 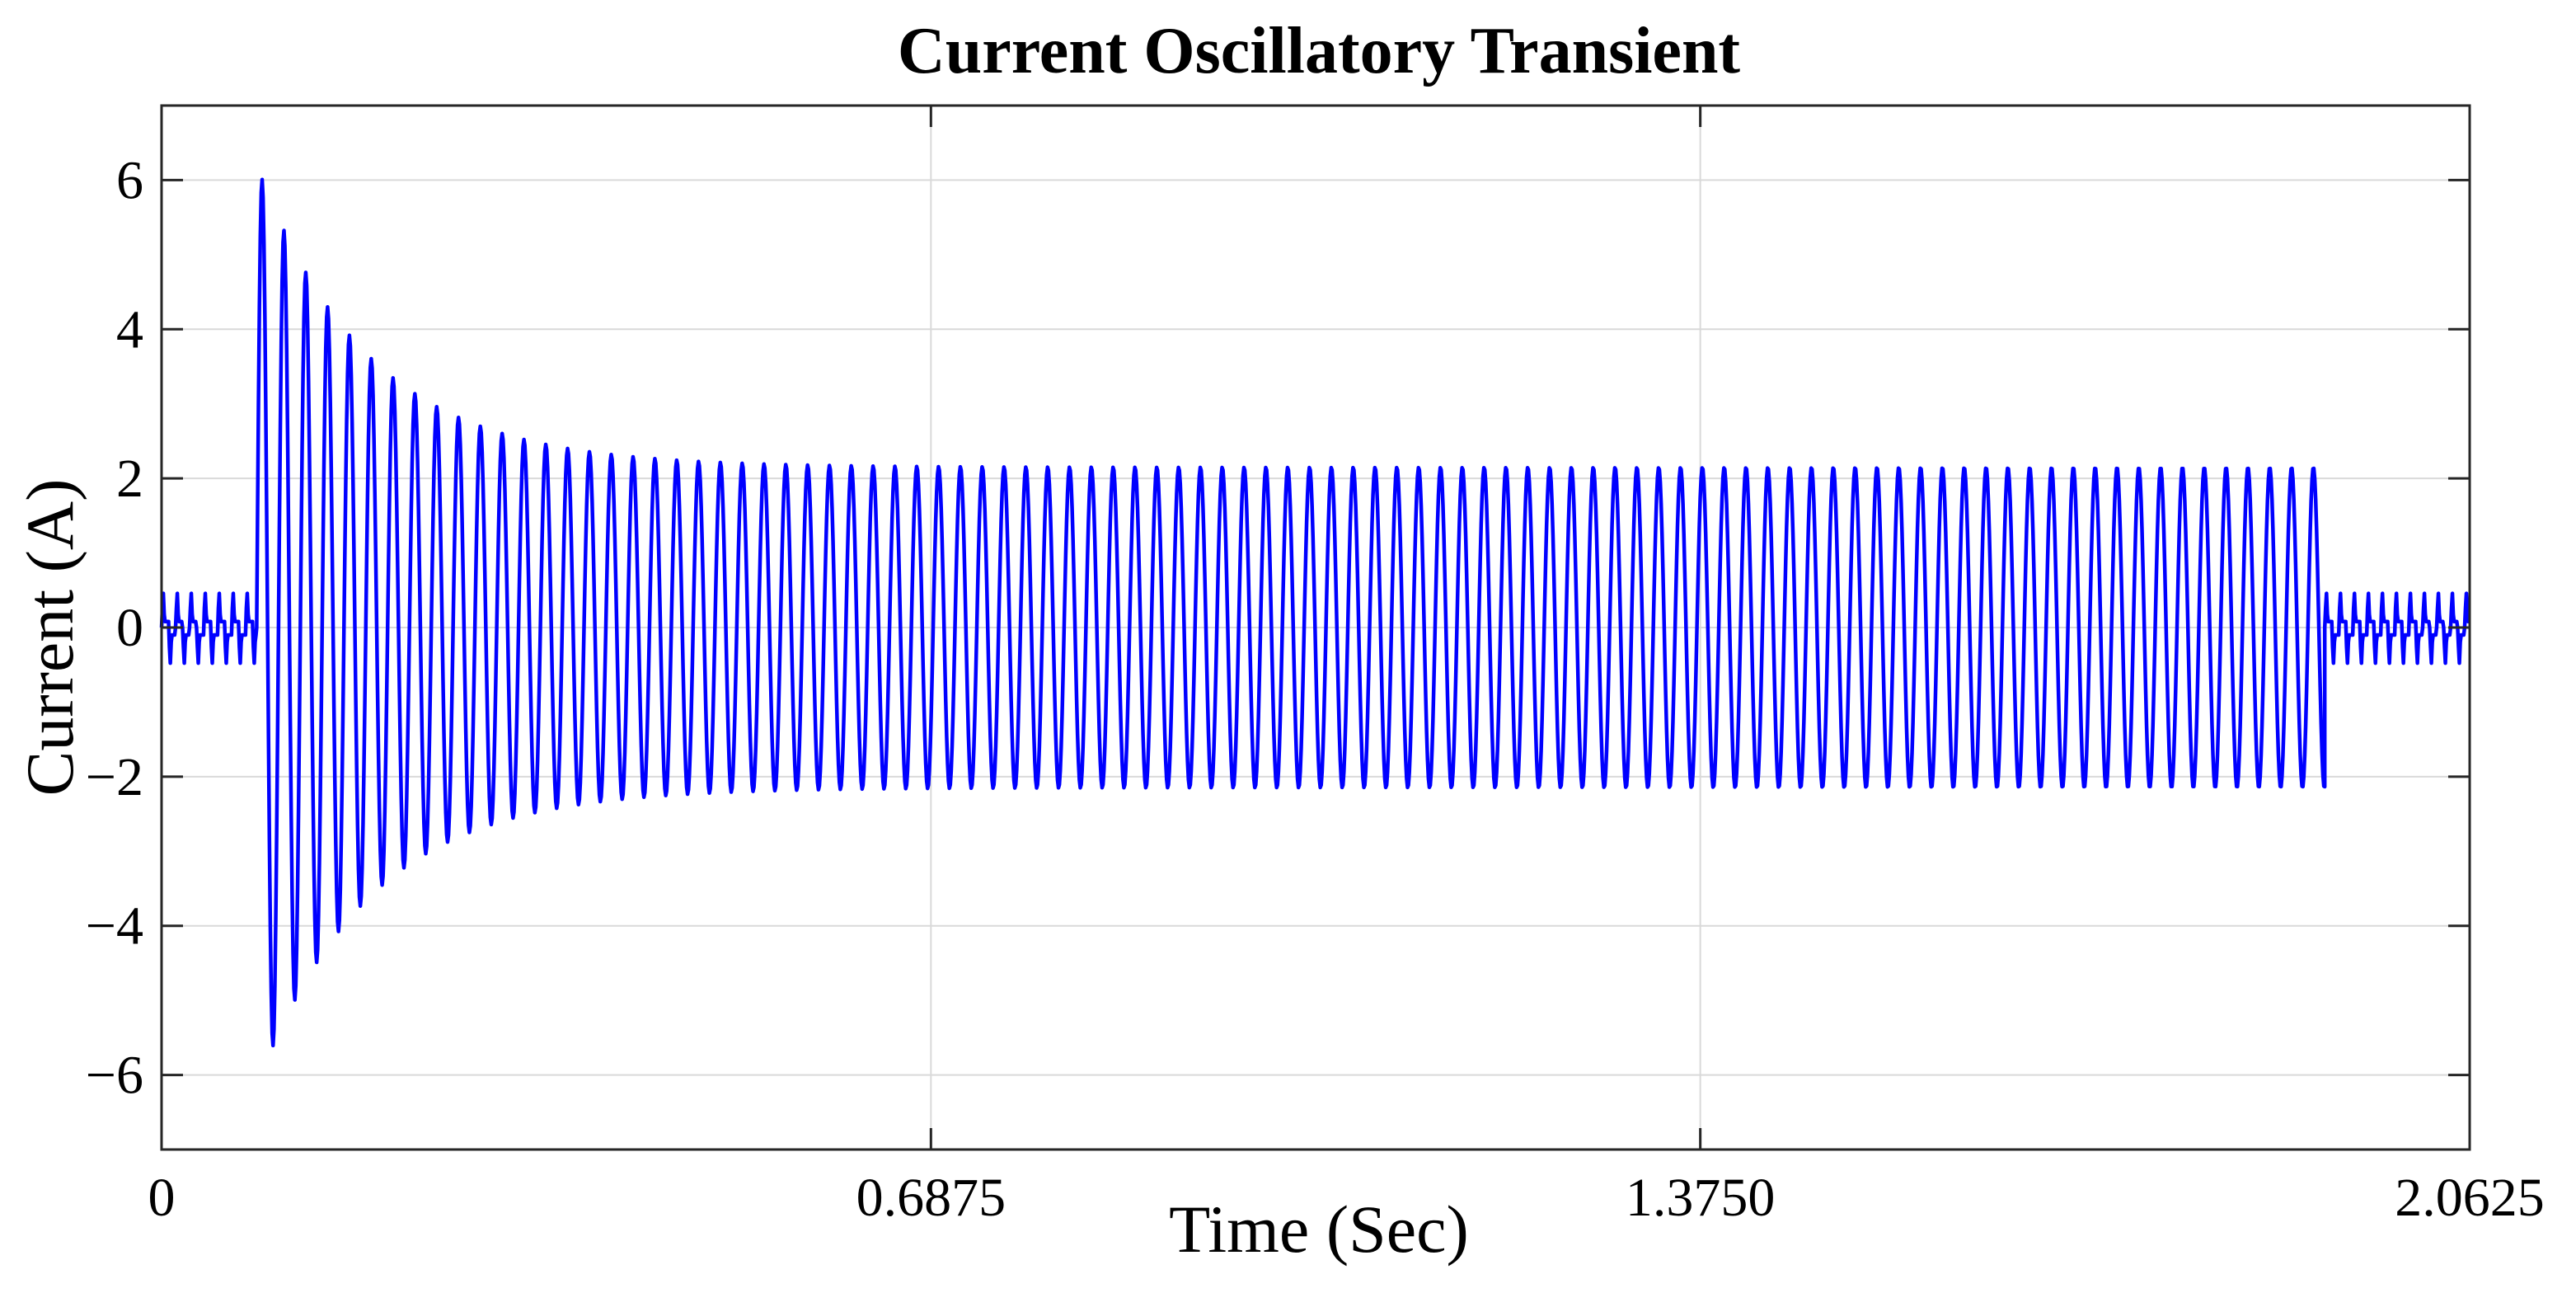 I want to click on x-tick-label: 0.6875, so click(x=931, y=1198).